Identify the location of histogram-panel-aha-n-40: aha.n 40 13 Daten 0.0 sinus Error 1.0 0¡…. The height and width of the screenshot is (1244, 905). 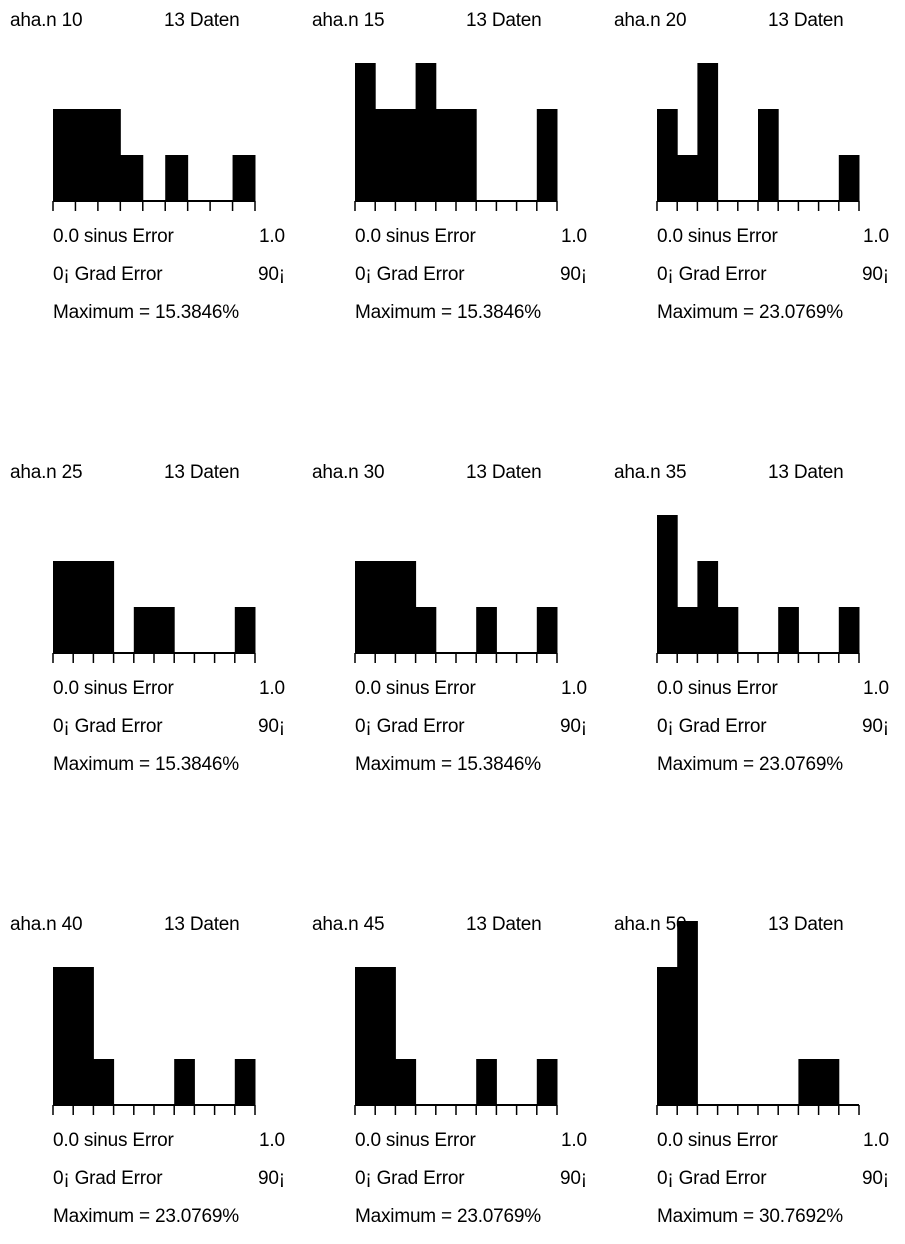
(158, 1074).